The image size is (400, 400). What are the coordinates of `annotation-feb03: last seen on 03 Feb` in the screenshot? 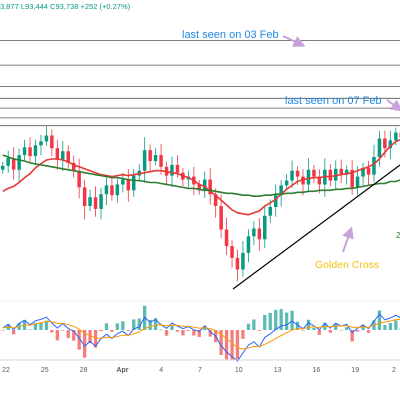 It's located at (244, 38).